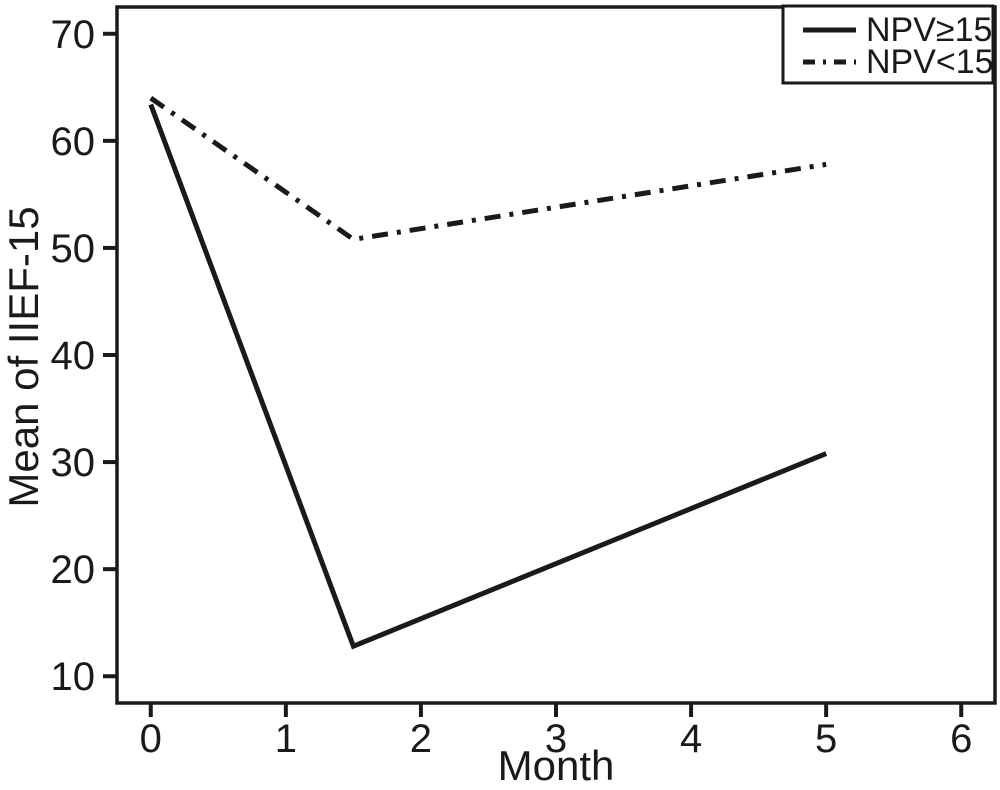 The width and height of the screenshot is (1000, 790). What do you see at coordinates (556, 765) in the screenshot?
I see `x-axis-title: Month` at bounding box center [556, 765].